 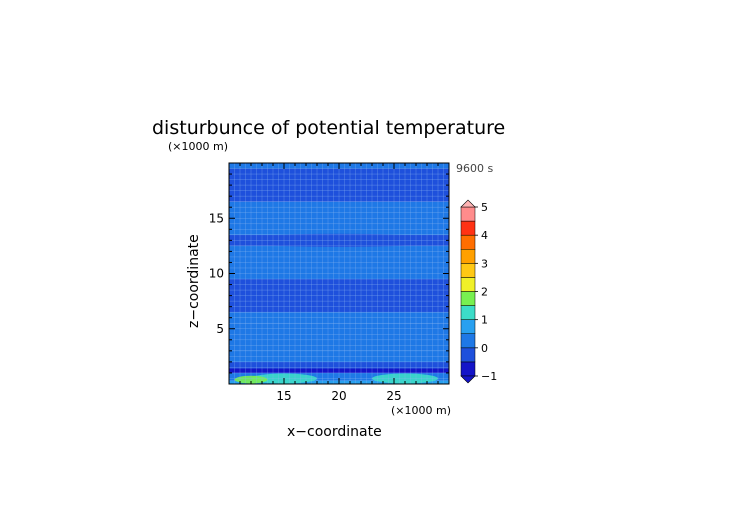 What do you see at coordinates (421, 410) in the screenshot?
I see `x-unit-label: (×1000 m)` at bounding box center [421, 410].